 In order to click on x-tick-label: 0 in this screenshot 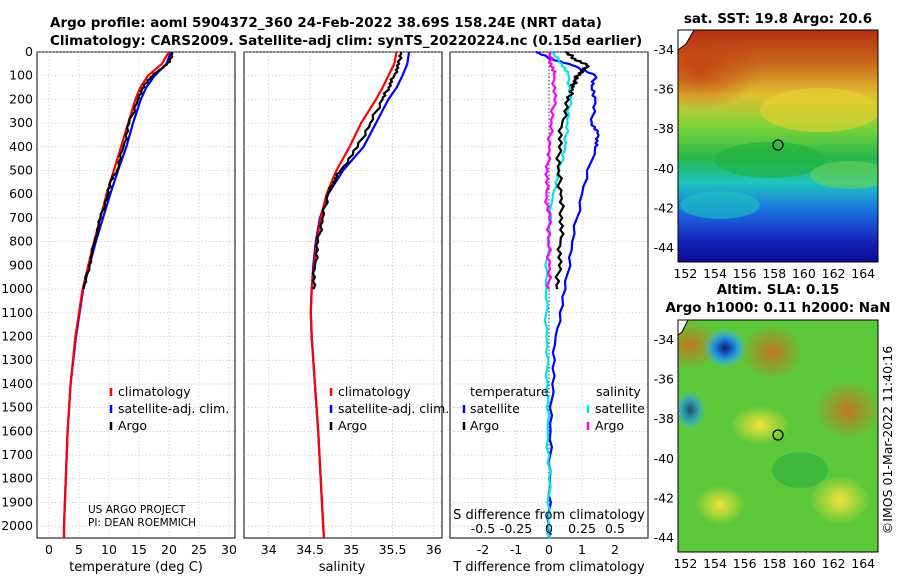, I will do `click(49, 549)`.